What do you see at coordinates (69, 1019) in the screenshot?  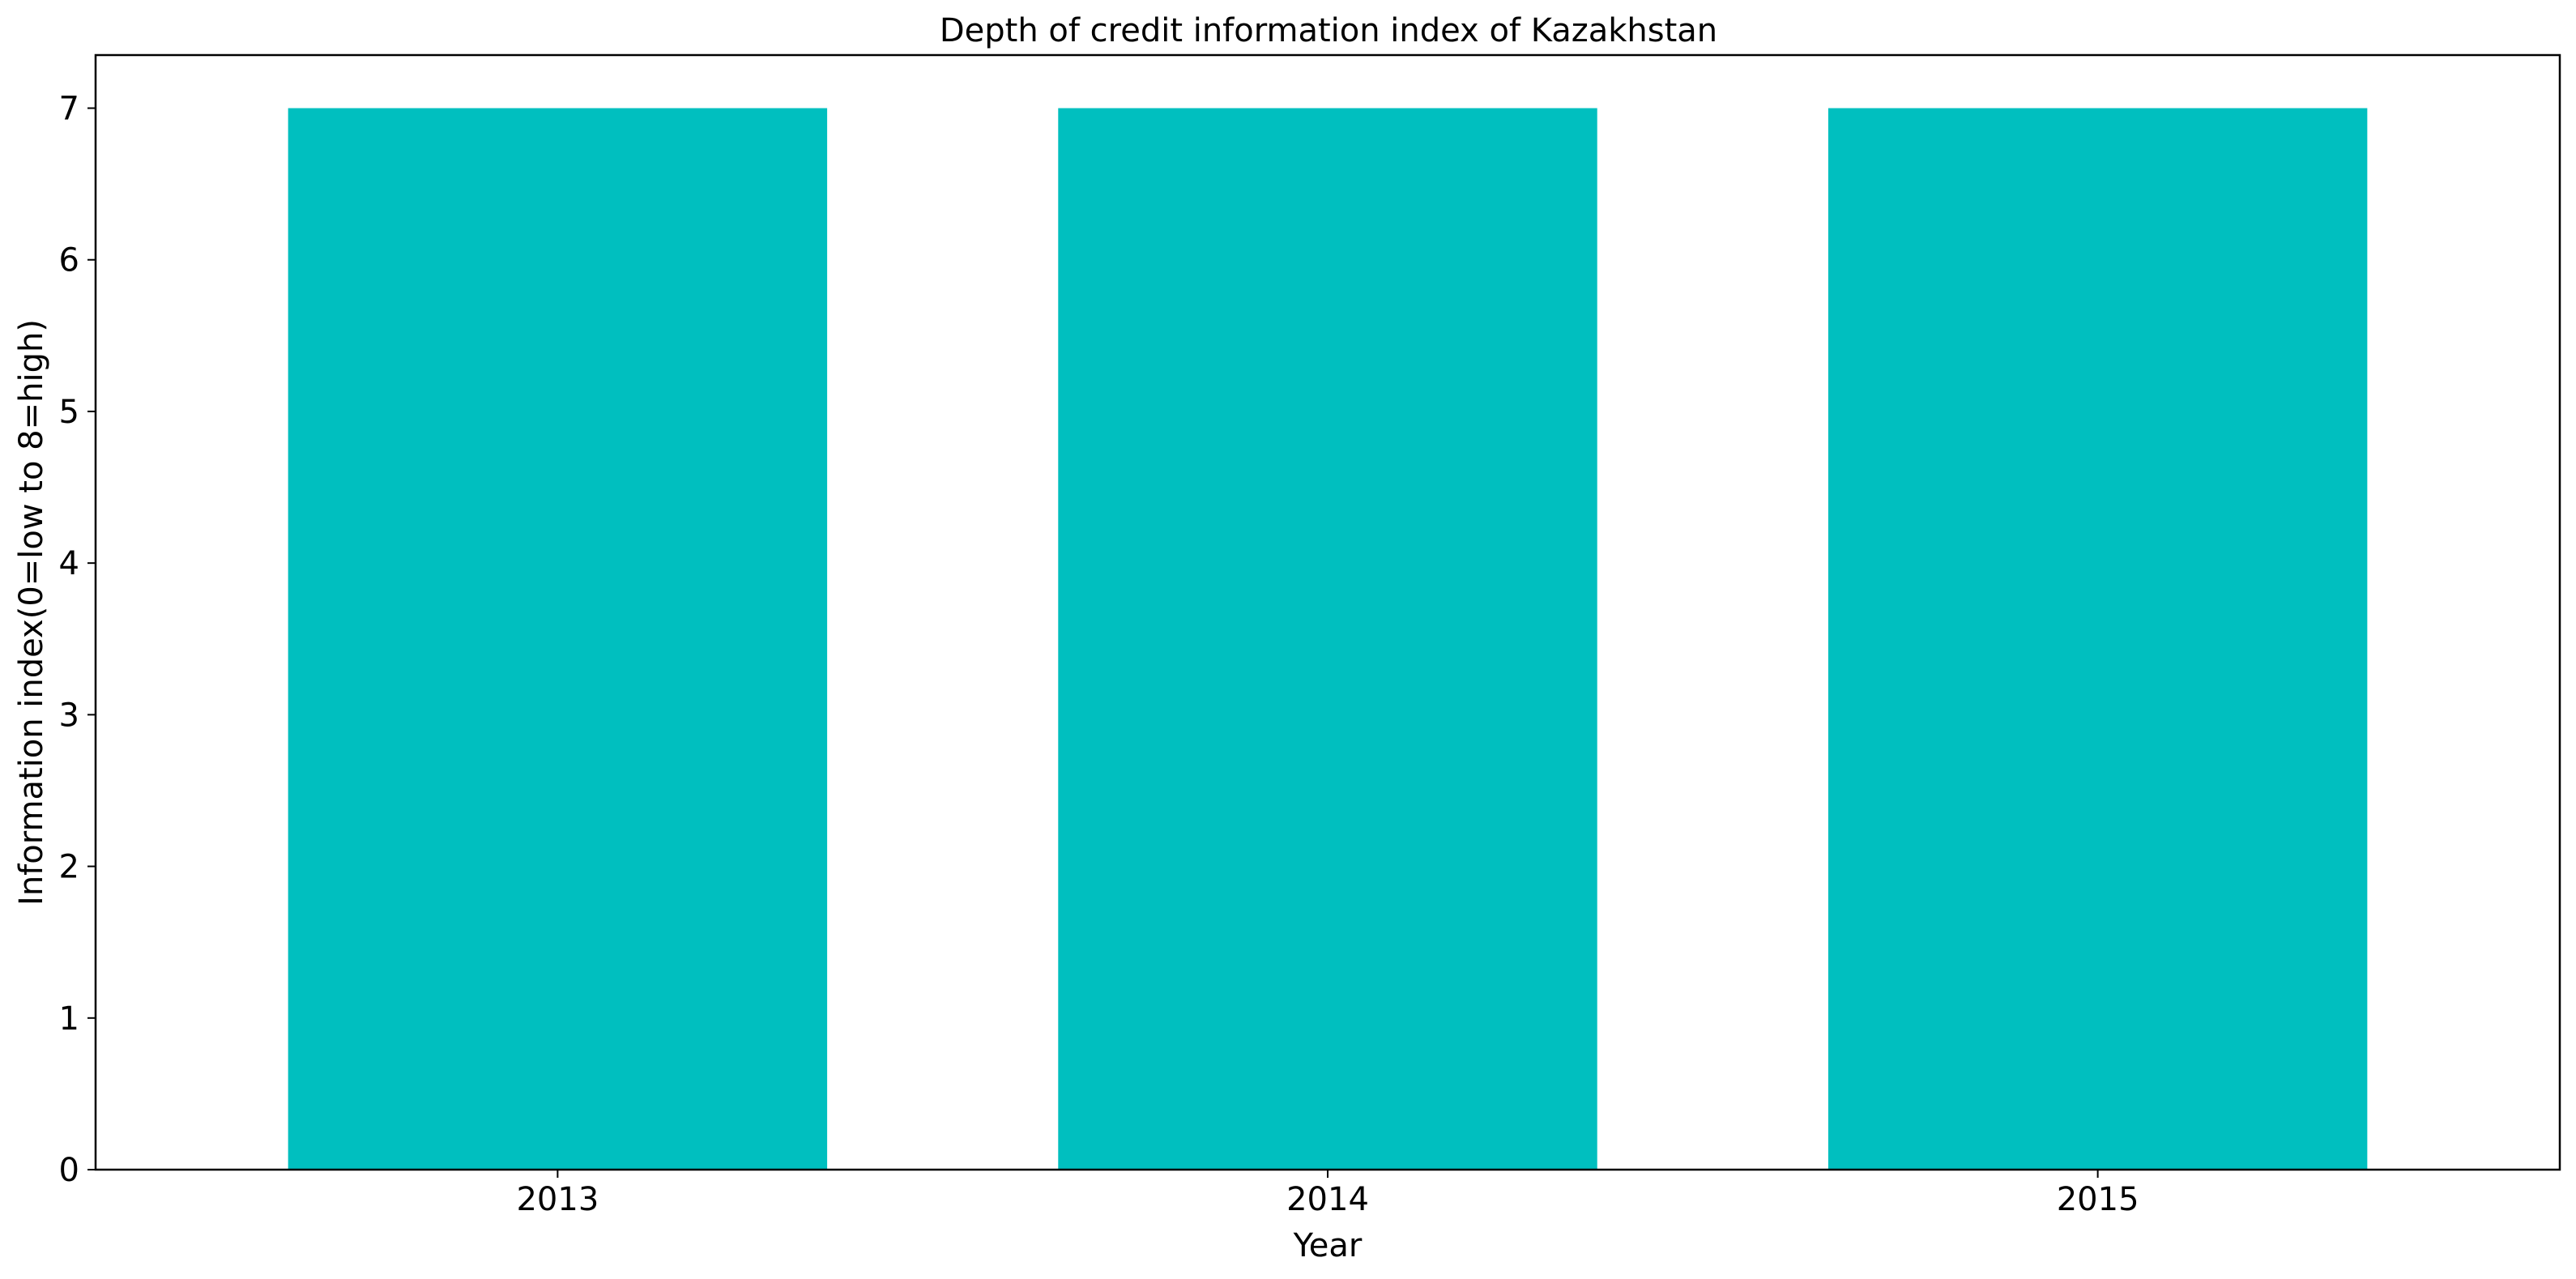 I see `y-tick-label: 1` at bounding box center [69, 1019].